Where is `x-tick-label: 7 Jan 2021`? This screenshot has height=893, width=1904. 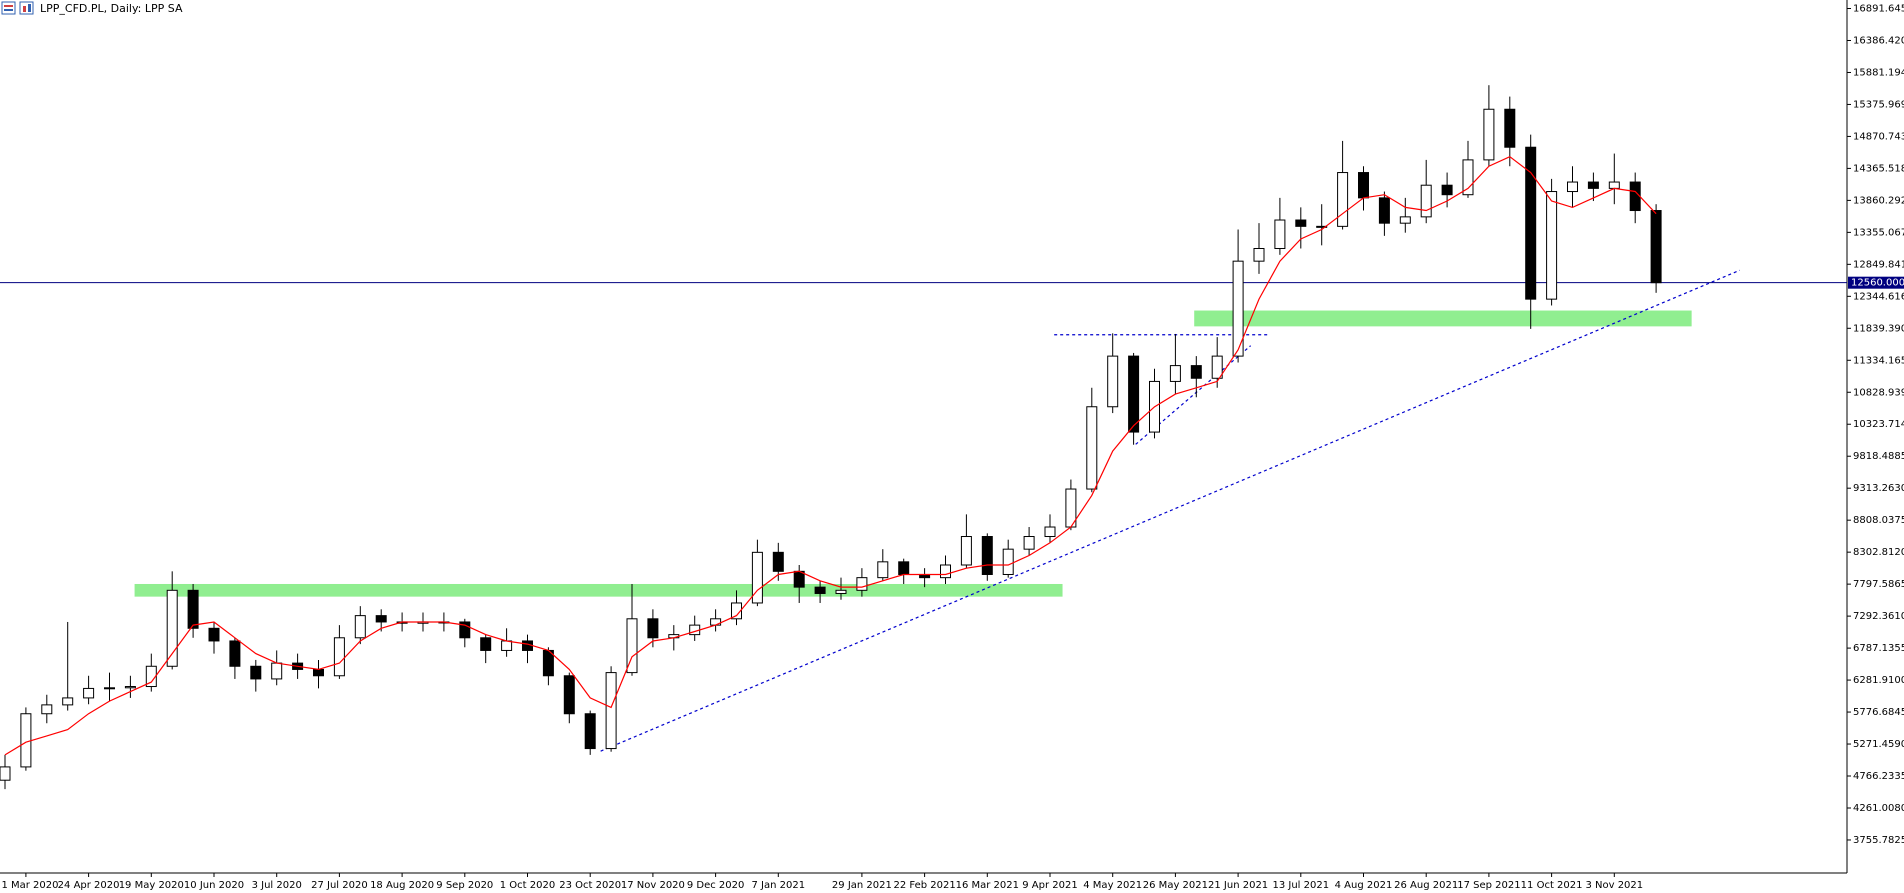
x-tick-label: 7 Jan 2021 is located at coordinates (779, 885).